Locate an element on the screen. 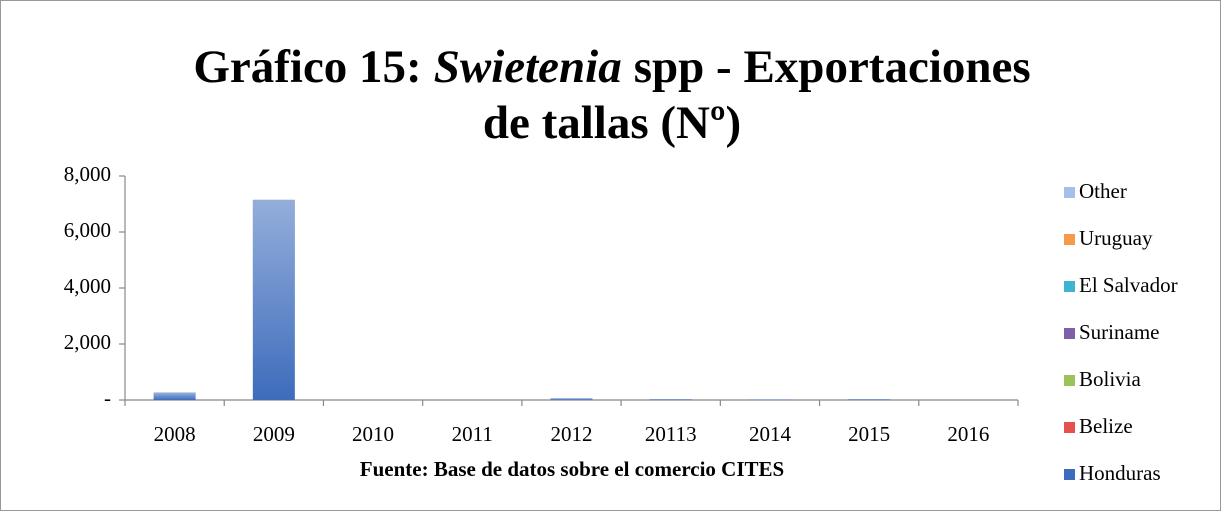 The height and width of the screenshot is (511, 1221). legend-label: Suriname is located at coordinates (1119, 332).